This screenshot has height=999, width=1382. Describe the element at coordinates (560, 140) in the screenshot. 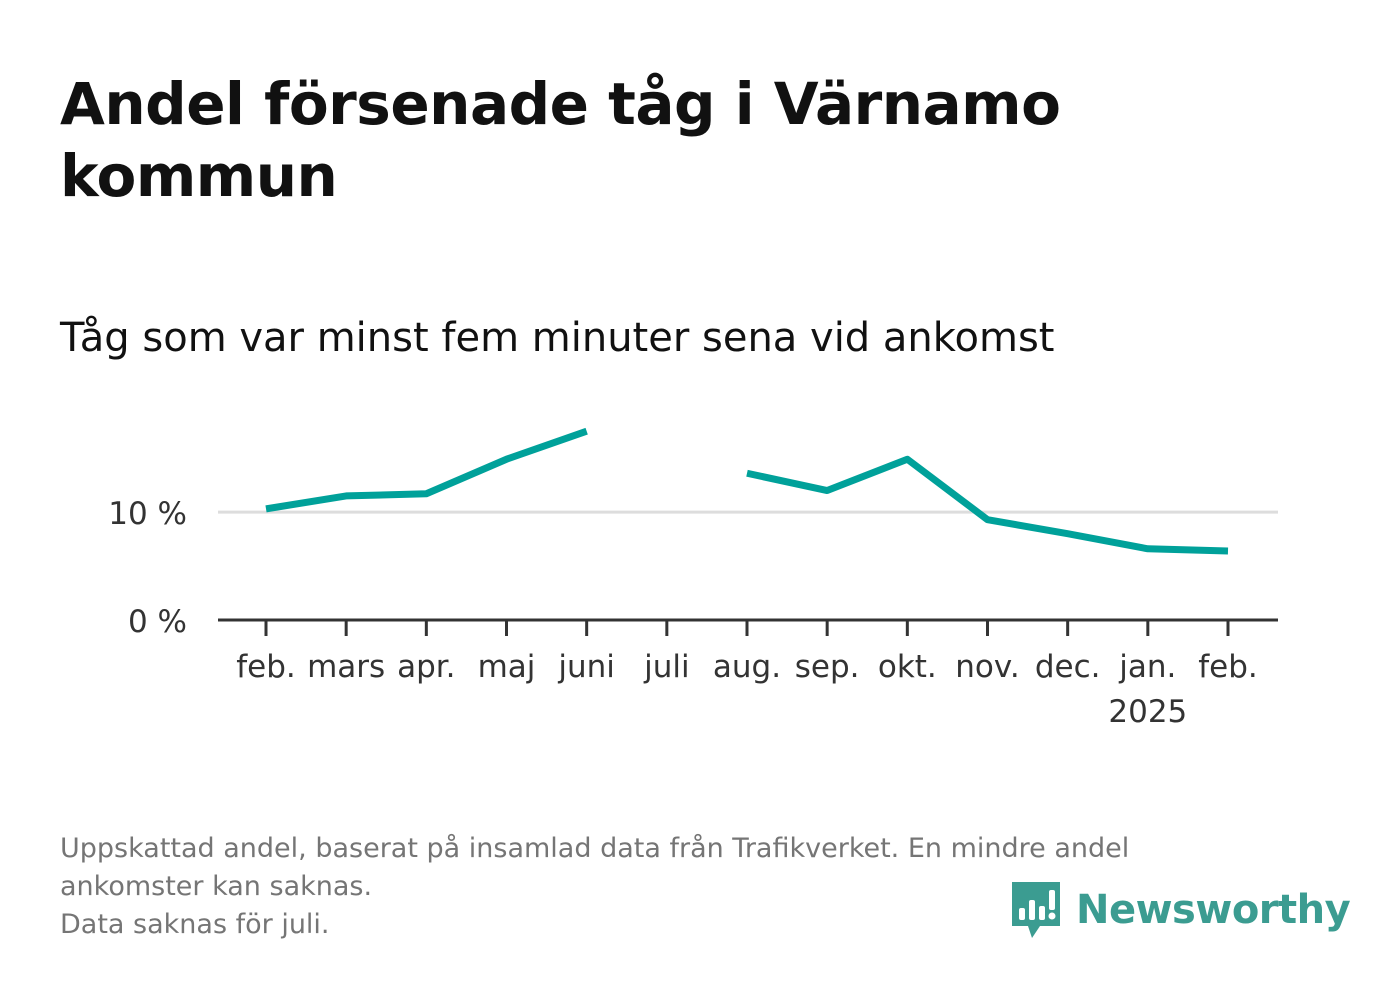

I see `chart-title: Andel försenade tåg i Värnamo kommun` at that location.